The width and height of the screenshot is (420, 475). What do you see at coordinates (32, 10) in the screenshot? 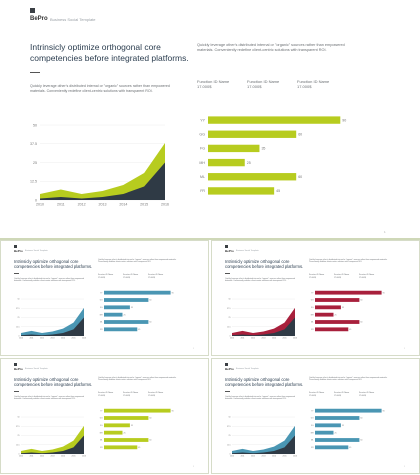
I see `brand-logo-icon` at bounding box center [32, 10].